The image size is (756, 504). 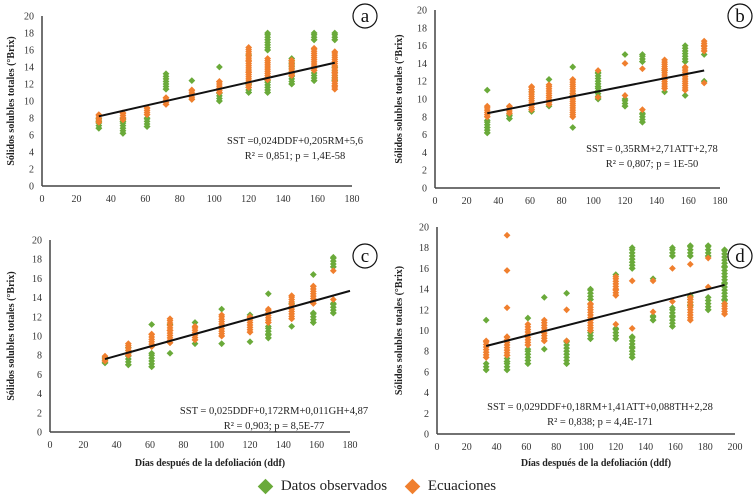 What do you see at coordinates (83, 445) in the screenshot?
I see `x-tick-label: 20` at bounding box center [83, 445].